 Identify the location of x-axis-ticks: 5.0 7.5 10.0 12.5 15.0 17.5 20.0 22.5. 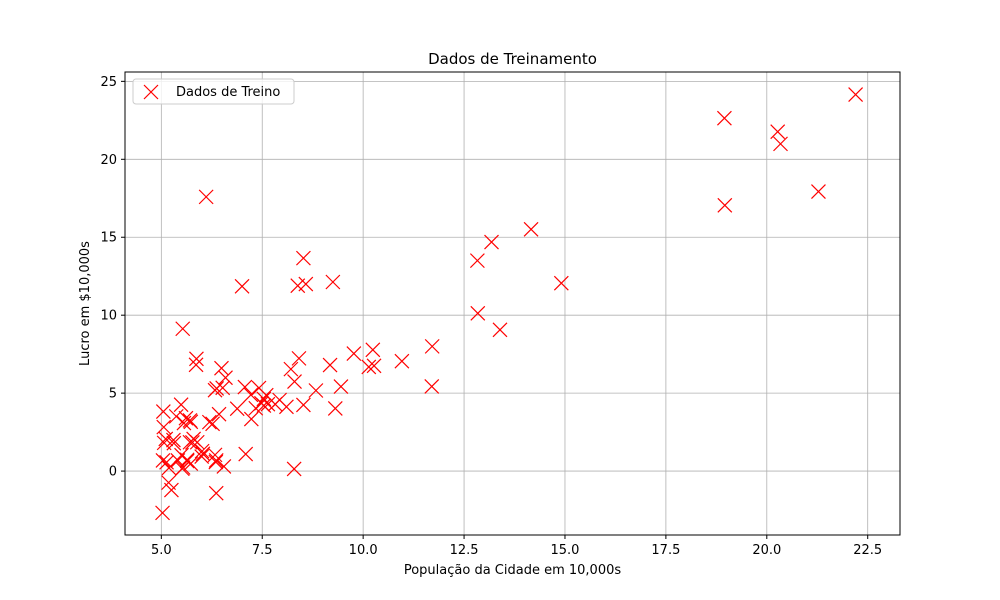
(516, 546).